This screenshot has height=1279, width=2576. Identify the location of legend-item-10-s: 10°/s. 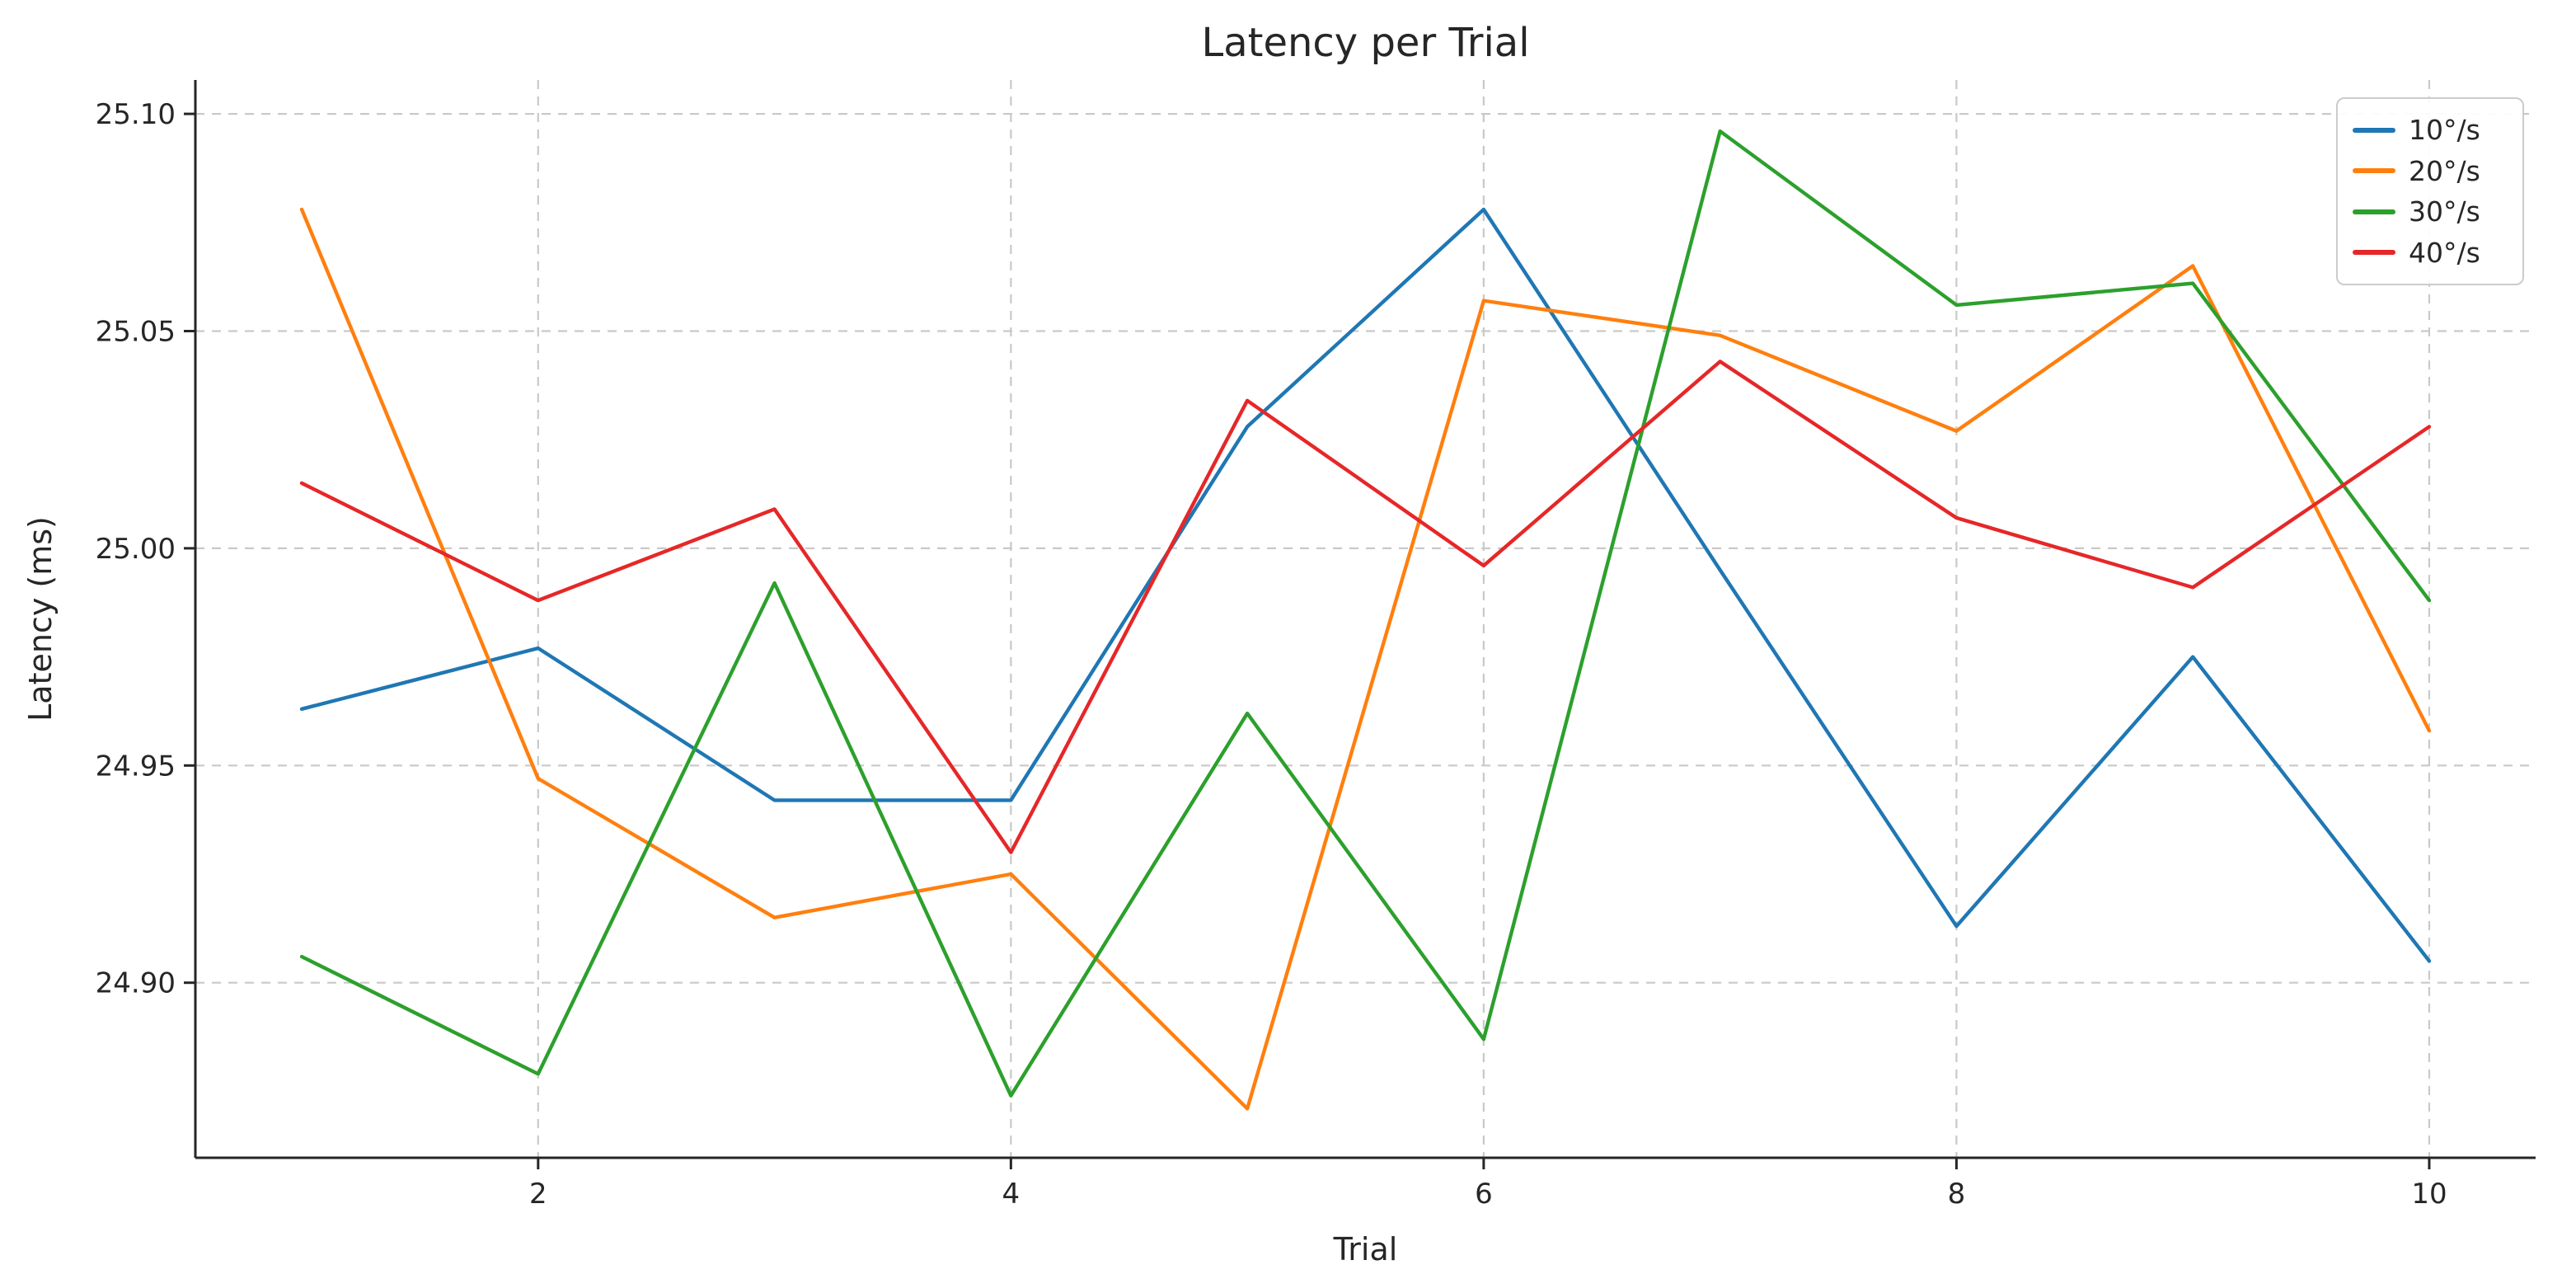
(2431, 130).